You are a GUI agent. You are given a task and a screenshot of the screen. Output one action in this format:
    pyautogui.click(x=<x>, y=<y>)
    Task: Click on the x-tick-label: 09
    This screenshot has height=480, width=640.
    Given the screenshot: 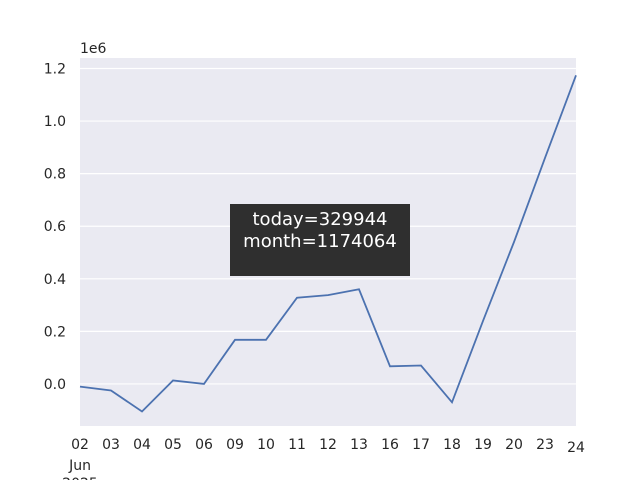 What is the action you would take?
    pyautogui.click(x=235, y=445)
    